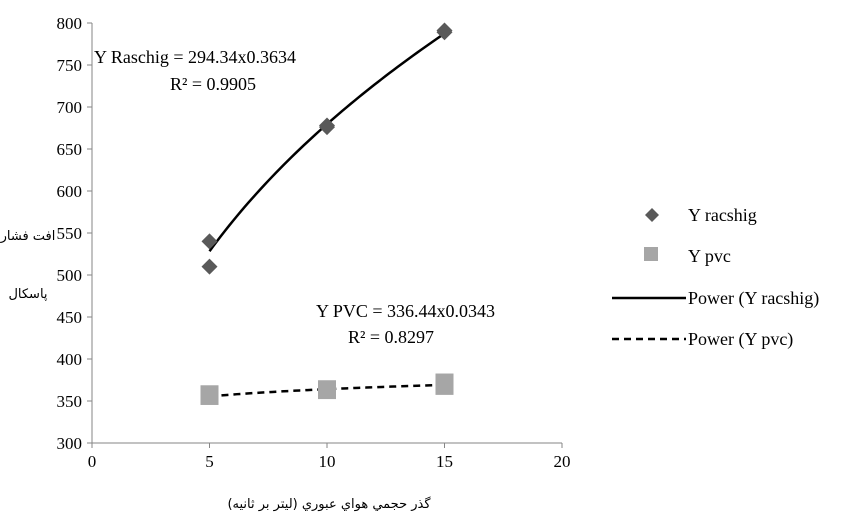  What do you see at coordinates (92, 461) in the screenshot?
I see `x-tick-label: 0` at bounding box center [92, 461].